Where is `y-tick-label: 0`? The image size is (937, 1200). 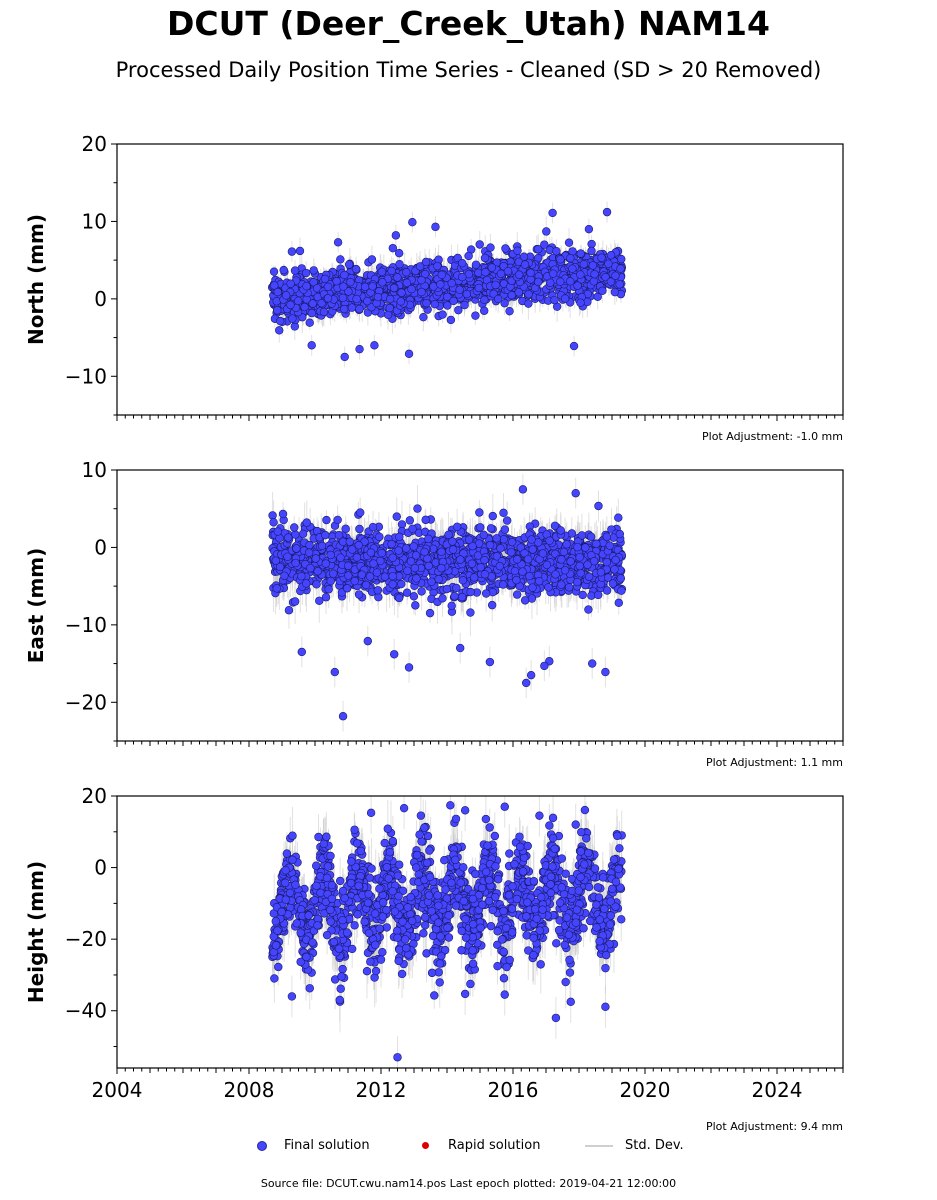 y-tick-label: 0 is located at coordinates (100, 299).